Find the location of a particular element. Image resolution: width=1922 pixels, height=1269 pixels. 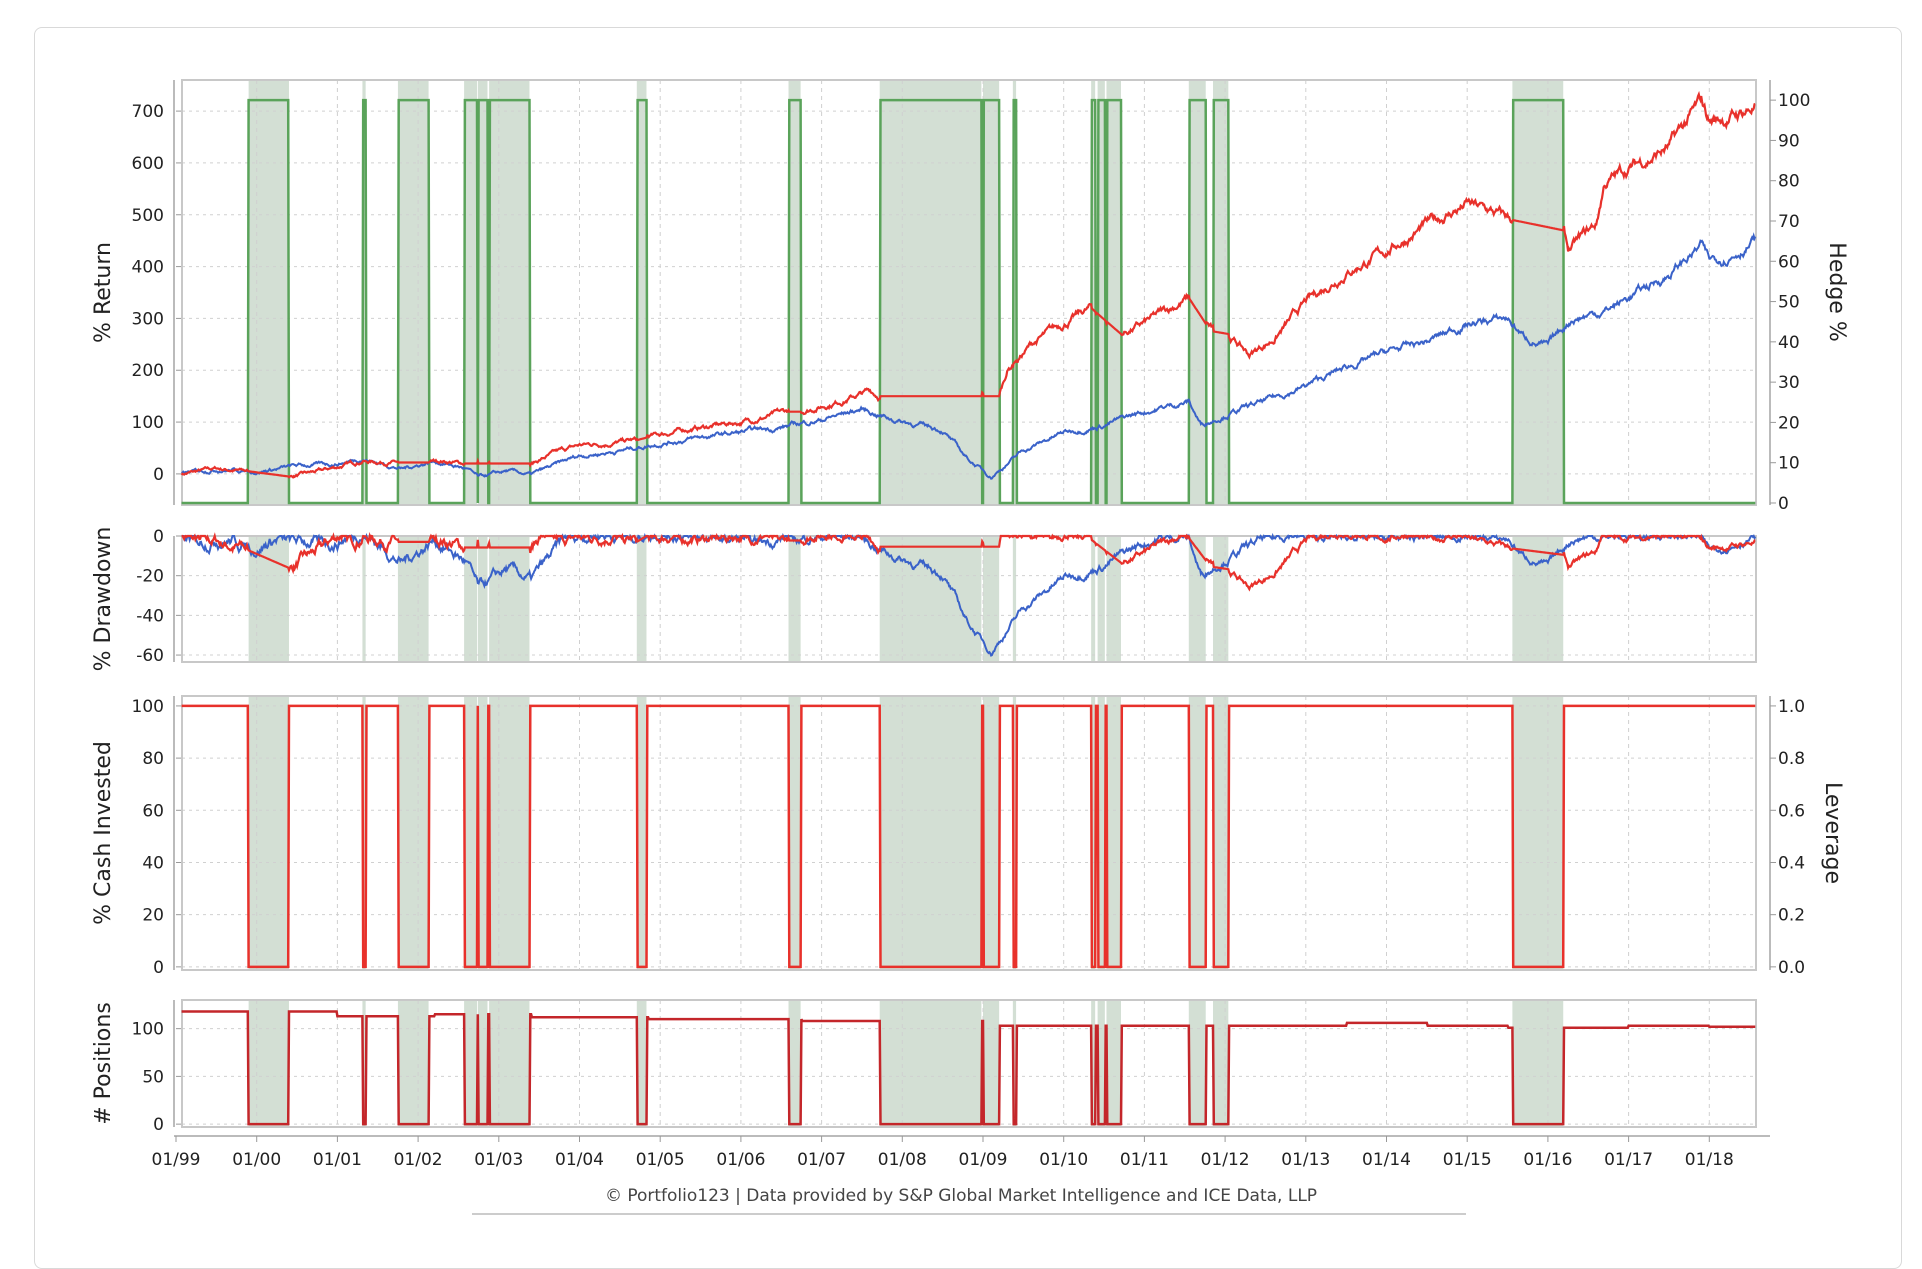

x-tick-label: 01/07 is located at coordinates (821, 1160).